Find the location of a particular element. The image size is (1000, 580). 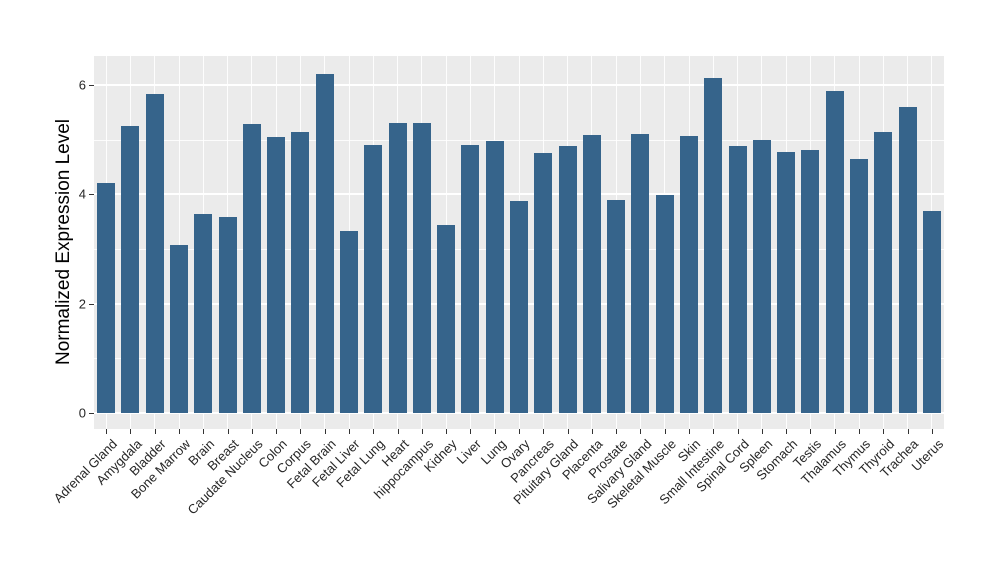

x-tick-label: Liver is located at coordinates (469, 451).